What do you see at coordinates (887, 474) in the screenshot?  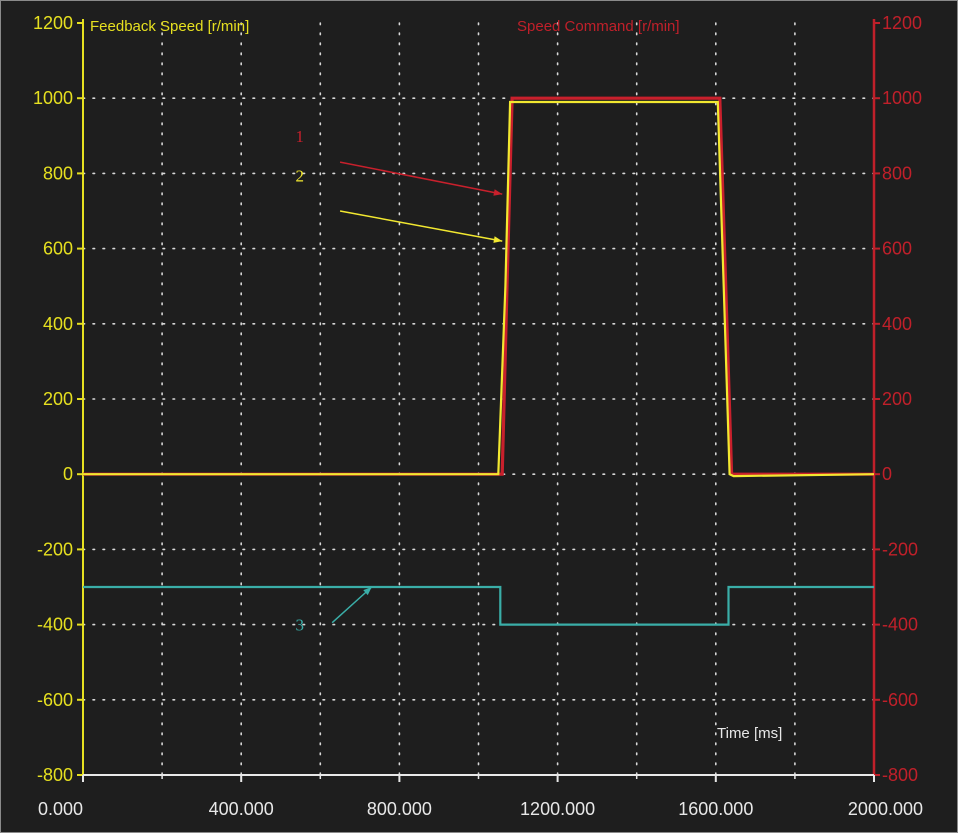 I see `y-right-tick-label: 0` at bounding box center [887, 474].